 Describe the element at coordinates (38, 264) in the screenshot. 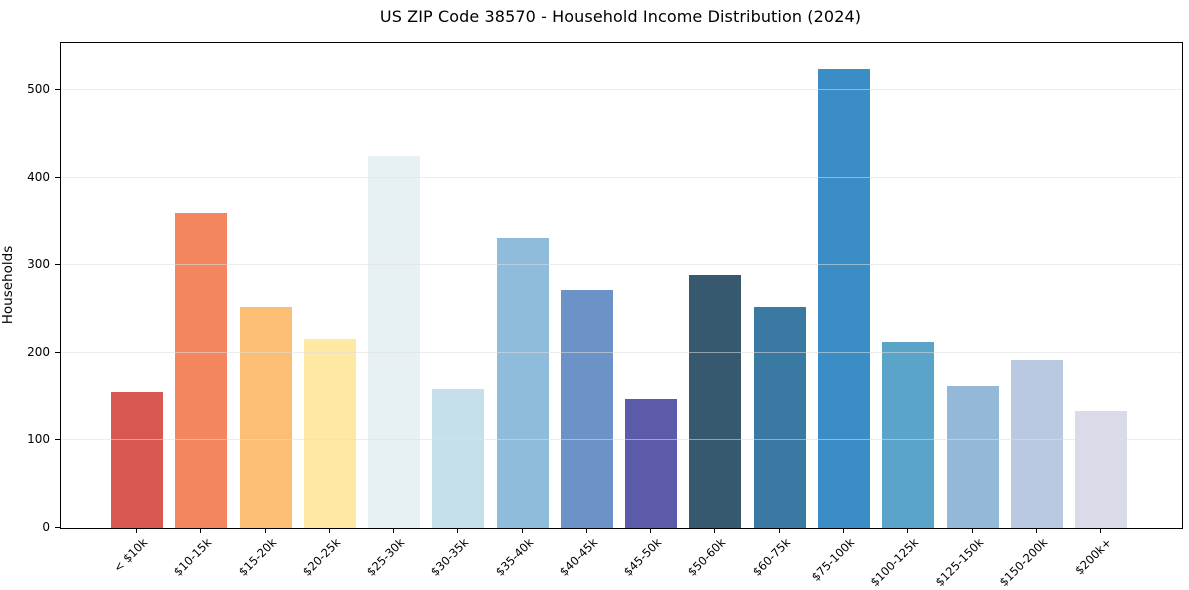

I see `y-tick-label-300: 300` at that location.